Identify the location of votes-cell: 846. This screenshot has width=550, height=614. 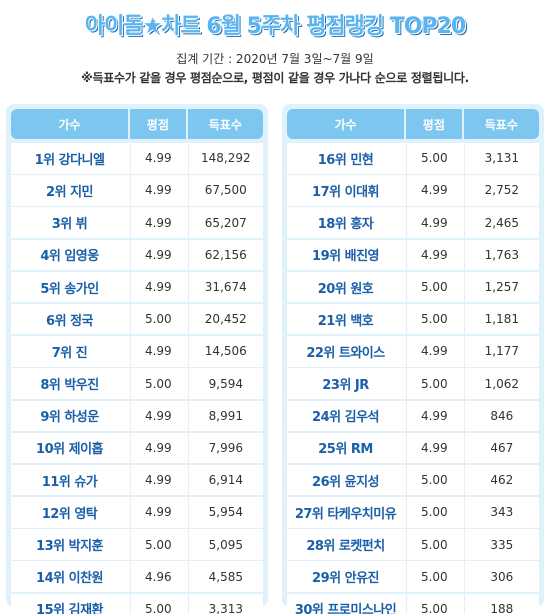
(501, 415).